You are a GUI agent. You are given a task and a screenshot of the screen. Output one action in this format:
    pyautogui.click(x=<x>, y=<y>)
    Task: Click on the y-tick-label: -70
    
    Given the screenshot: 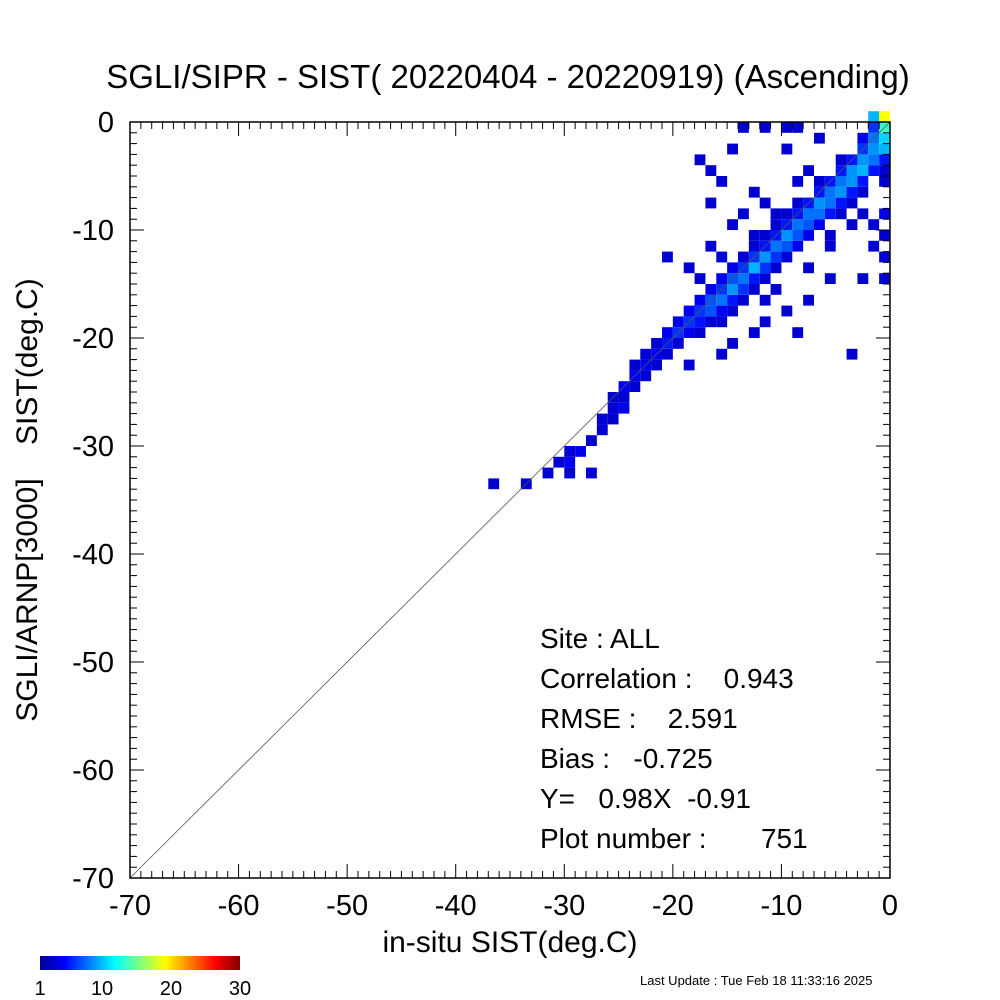 What is the action you would take?
    pyautogui.click(x=93, y=879)
    